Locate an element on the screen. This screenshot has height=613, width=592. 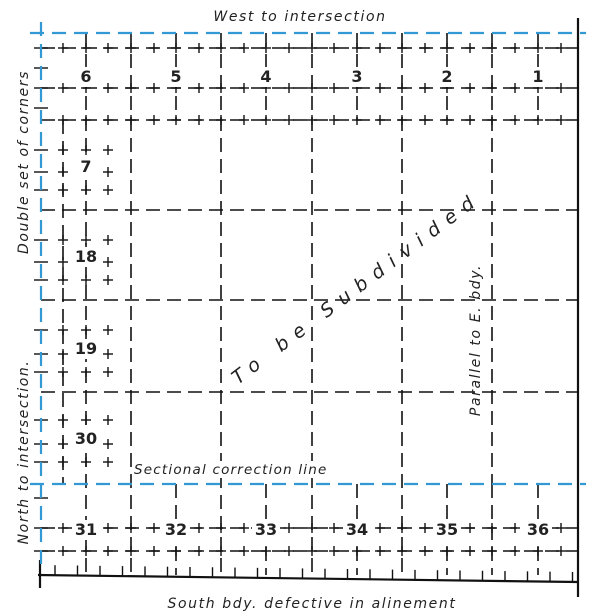
section-number: 19 is located at coordinates (86, 348).